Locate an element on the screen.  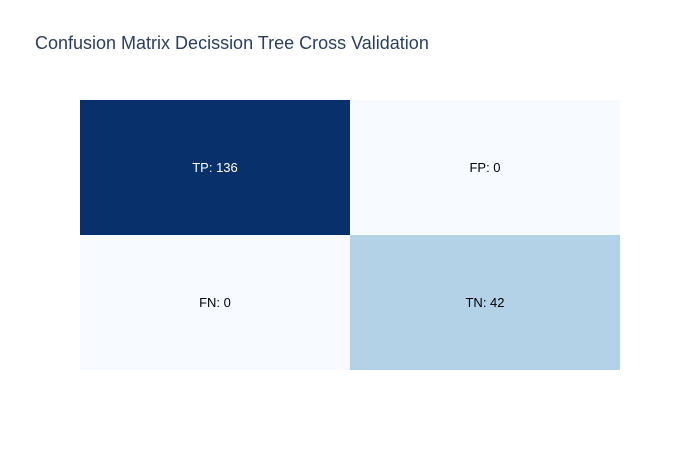
heatmap-cell-label-tn: TN: 42 is located at coordinates (484, 302).